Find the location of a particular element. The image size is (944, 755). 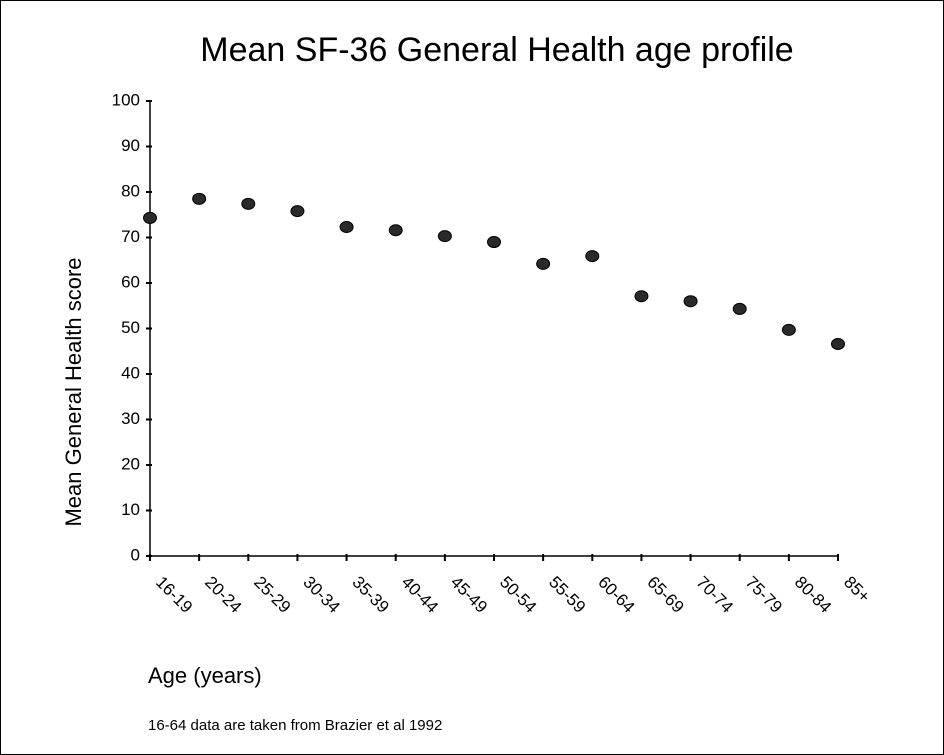

y-tick-label: 90 is located at coordinates (130, 145).